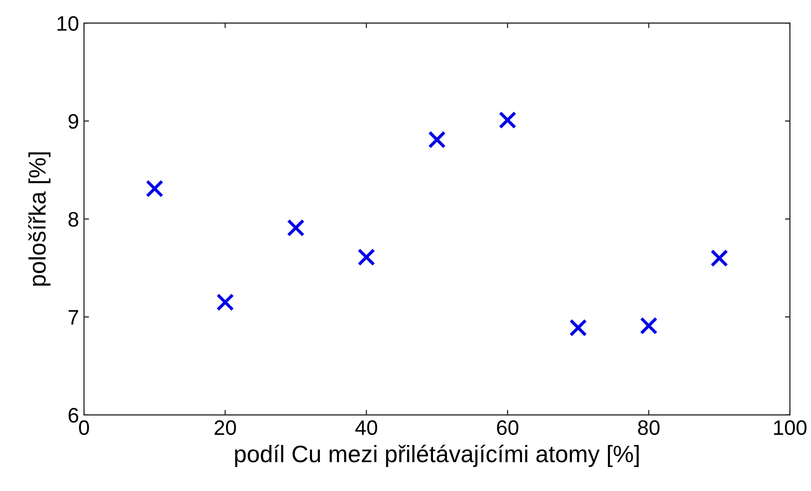 Image resolution: width=811 pixels, height=491 pixels. Describe the element at coordinates (73, 317) in the screenshot. I see `y-tick-label: 7` at that location.